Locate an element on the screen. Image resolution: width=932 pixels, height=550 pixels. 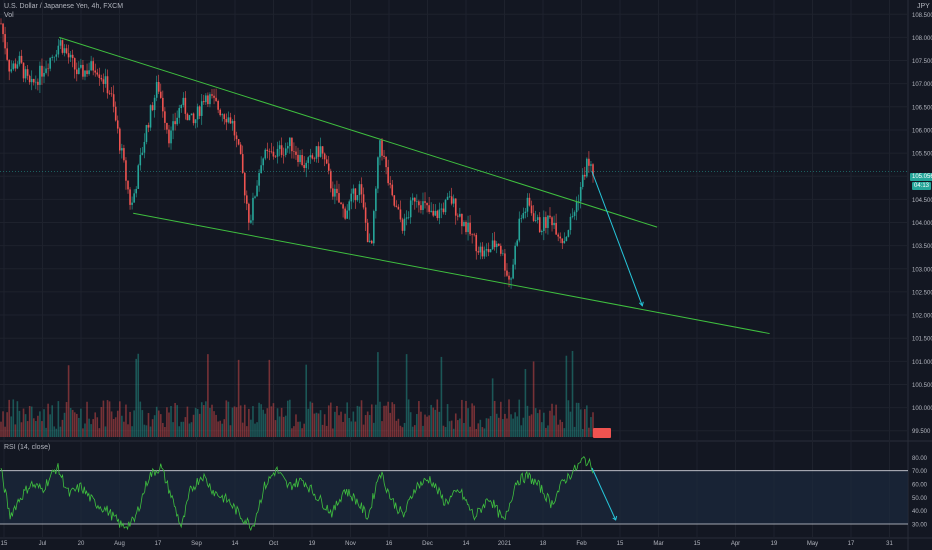
symbol-title: U.S. Dollar / Japanese Yen, 4h, FXCM is located at coordinates (64, 6).